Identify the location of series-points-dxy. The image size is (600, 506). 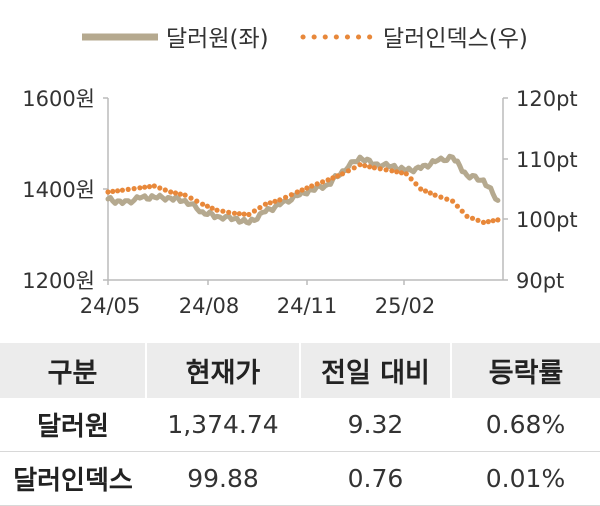
(303, 193).